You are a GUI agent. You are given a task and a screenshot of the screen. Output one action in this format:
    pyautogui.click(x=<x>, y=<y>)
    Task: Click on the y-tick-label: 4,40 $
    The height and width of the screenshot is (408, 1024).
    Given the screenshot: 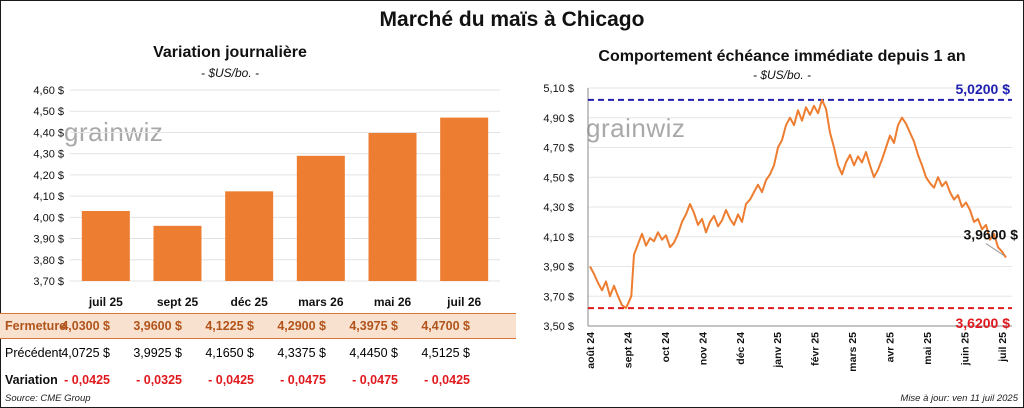 What is the action you would take?
    pyautogui.click(x=48, y=133)
    